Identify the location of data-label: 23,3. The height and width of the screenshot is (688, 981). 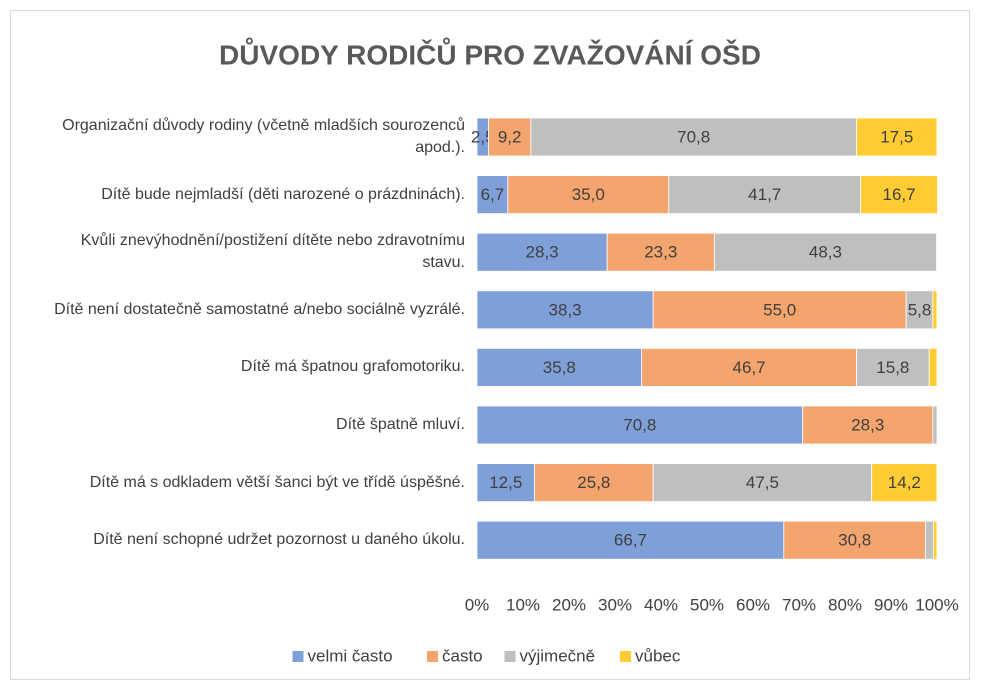
(660, 252).